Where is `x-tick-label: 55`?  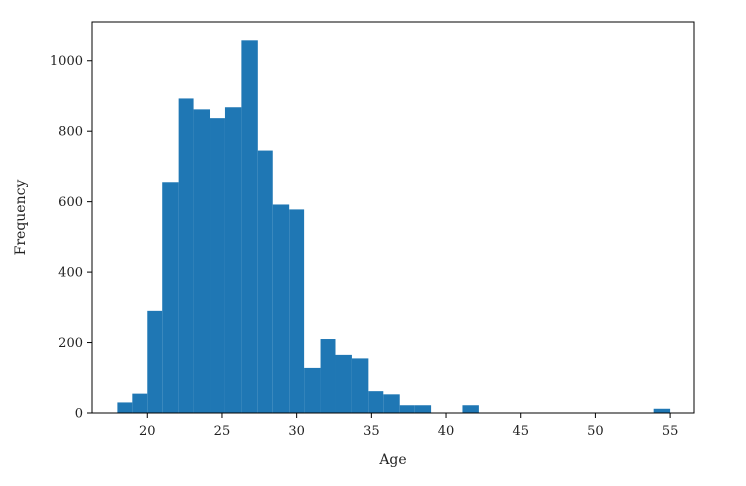
x-tick-label: 55 is located at coordinates (670, 431).